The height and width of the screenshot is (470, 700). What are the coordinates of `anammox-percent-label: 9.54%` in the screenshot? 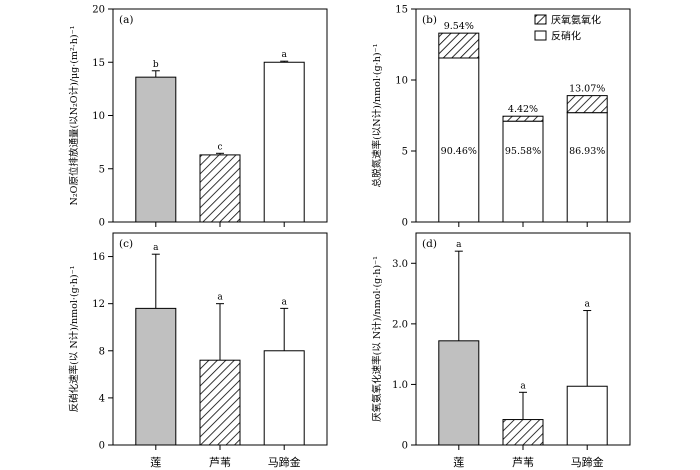 It's located at (459, 26).